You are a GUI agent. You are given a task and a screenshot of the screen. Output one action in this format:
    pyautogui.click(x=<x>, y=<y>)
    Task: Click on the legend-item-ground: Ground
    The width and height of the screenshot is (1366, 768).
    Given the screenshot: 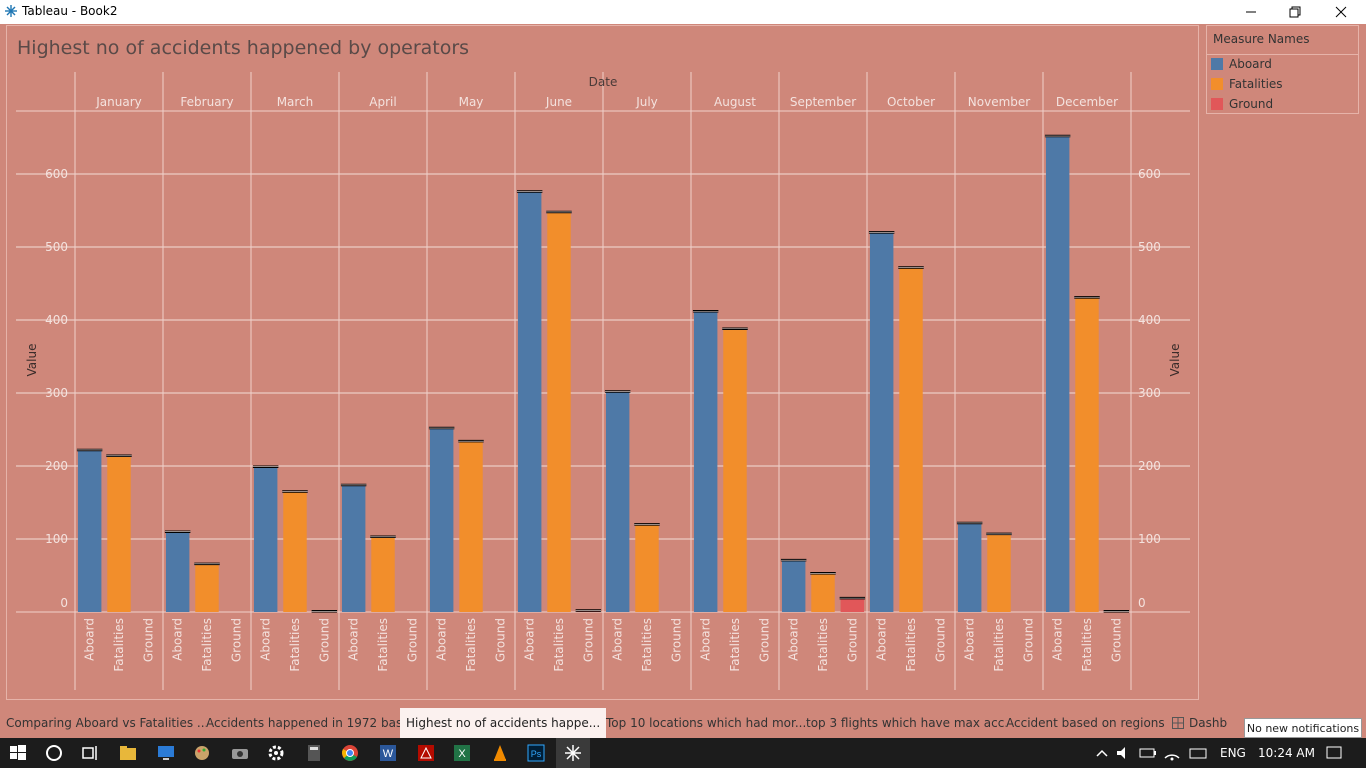 What is the action you would take?
    pyautogui.click(x=1242, y=104)
    